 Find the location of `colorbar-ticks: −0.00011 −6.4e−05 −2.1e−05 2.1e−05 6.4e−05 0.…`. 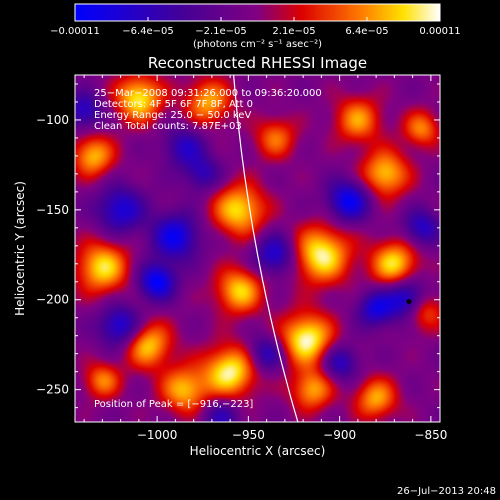

colorbar-ticks: −0.00011 −6.4e−05 −2.1e−05 2.1e−05 6.4e−05 0.… is located at coordinates (255, 27).